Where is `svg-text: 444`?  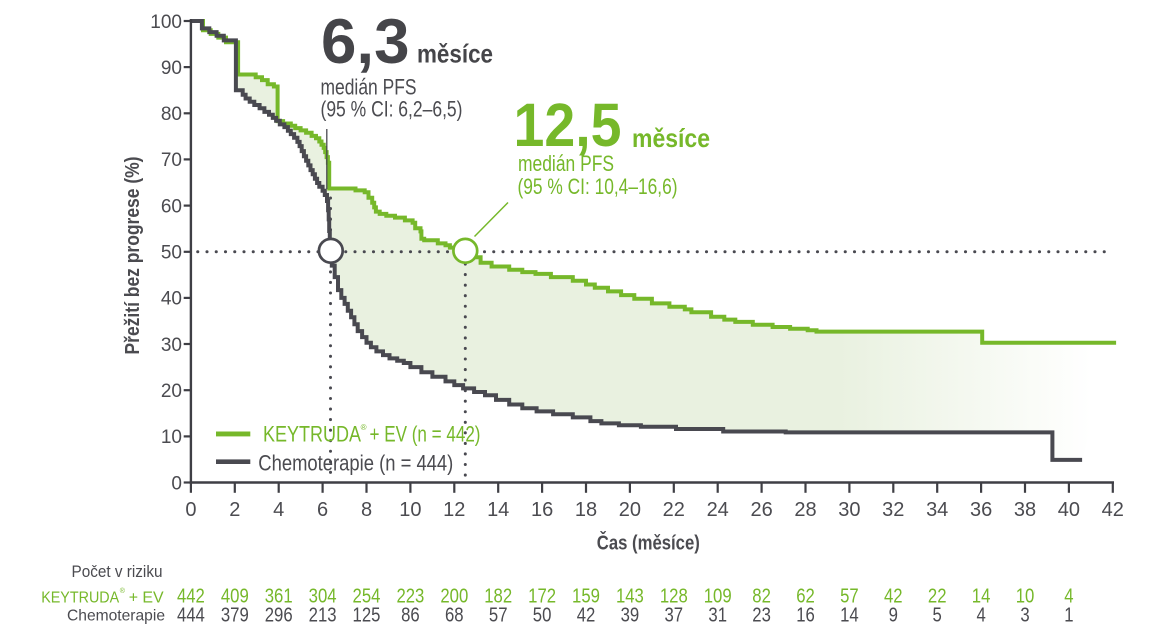
svg-text: 444 is located at coordinates (191, 616).